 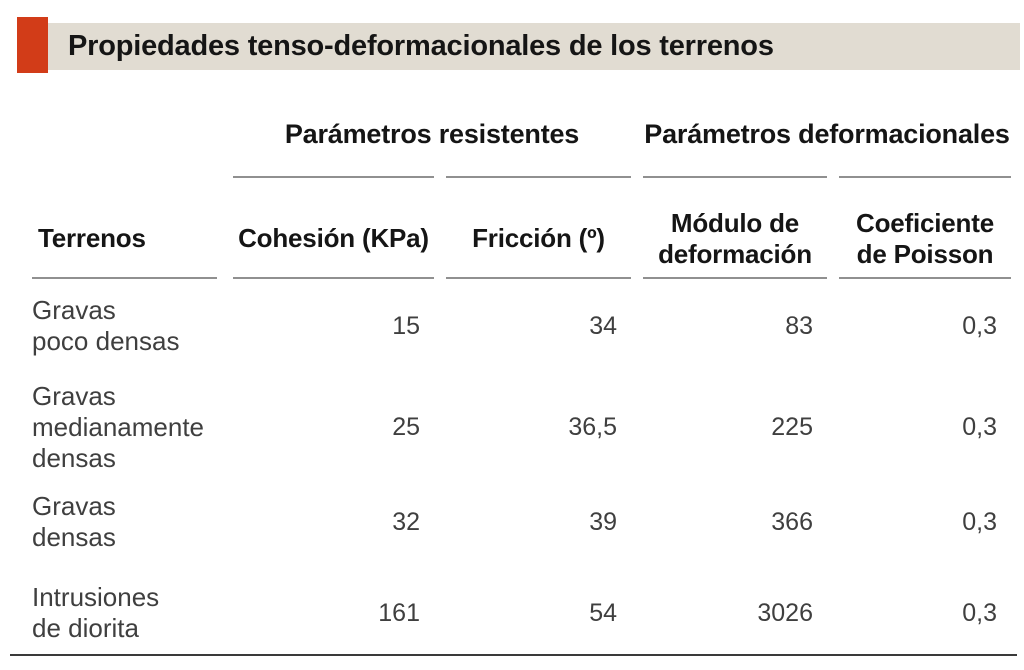 I want to click on cohesion-value: 25, so click(x=406, y=427).